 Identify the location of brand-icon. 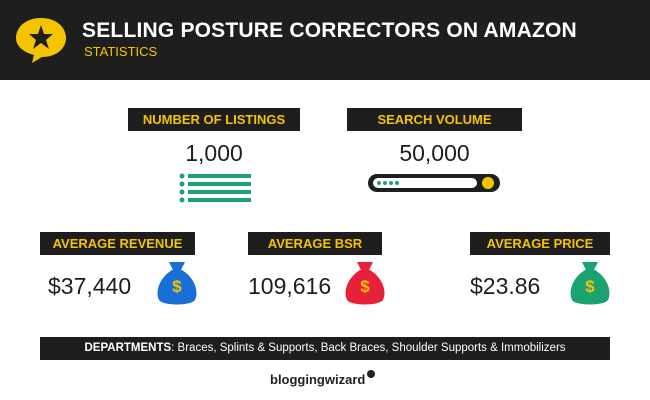
(371, 374).